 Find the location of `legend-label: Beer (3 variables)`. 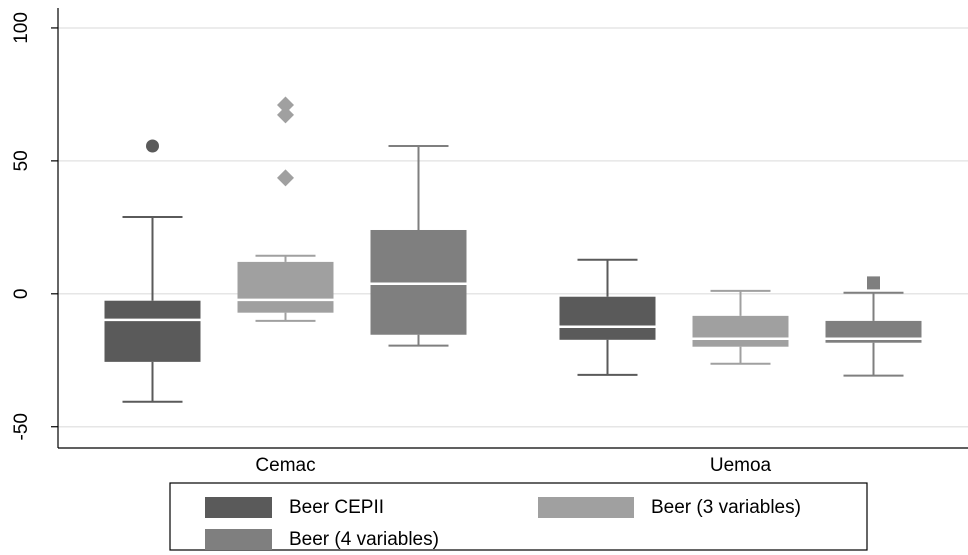

legend-label: Beer (3 variables) is located at coordinates (726, 507).